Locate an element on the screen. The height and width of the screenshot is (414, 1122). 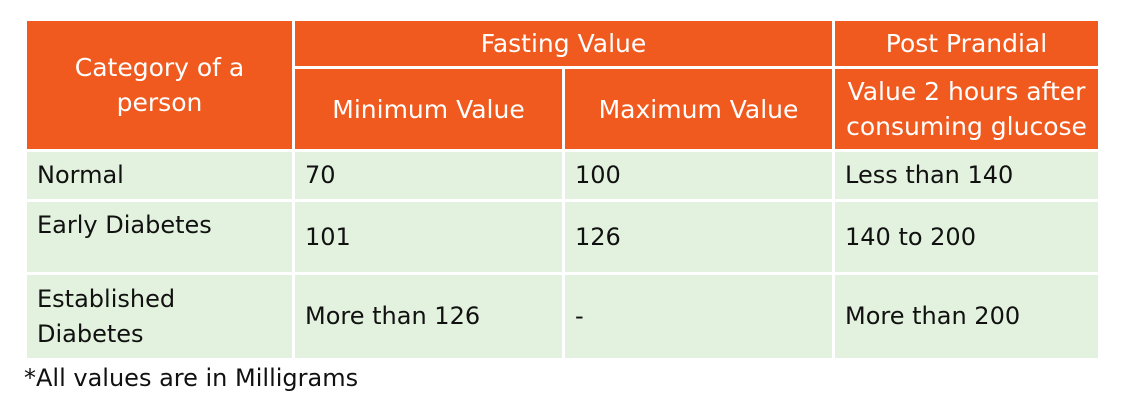
cell-maximum: 100 is located at coordinates (698, 175).